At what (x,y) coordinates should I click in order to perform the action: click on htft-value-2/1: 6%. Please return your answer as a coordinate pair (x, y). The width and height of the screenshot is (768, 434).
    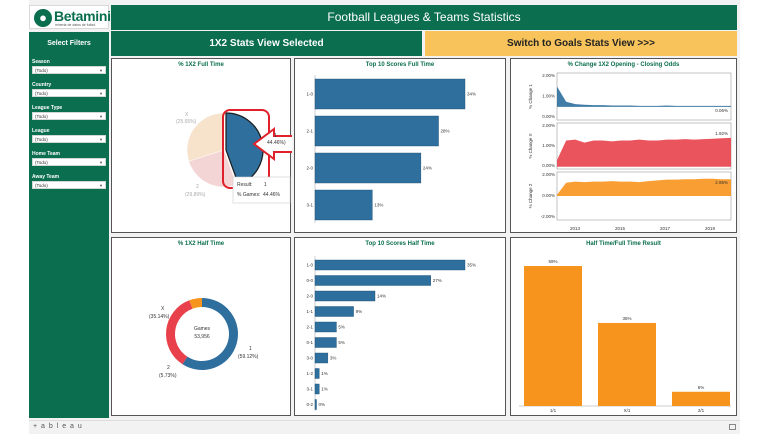
    Looking at the image, I should click on (701, 387).